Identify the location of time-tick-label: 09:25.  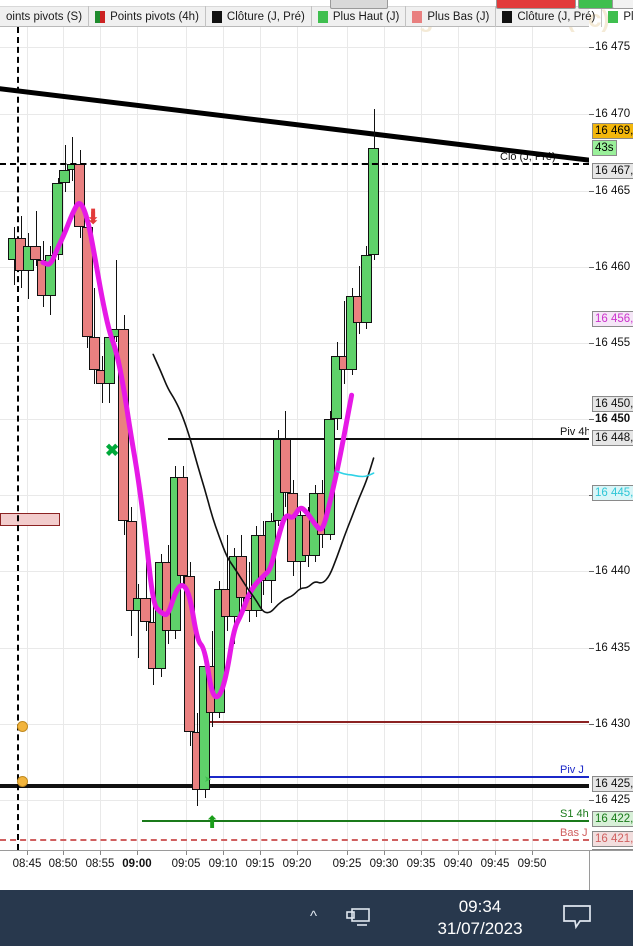
(347, 864).